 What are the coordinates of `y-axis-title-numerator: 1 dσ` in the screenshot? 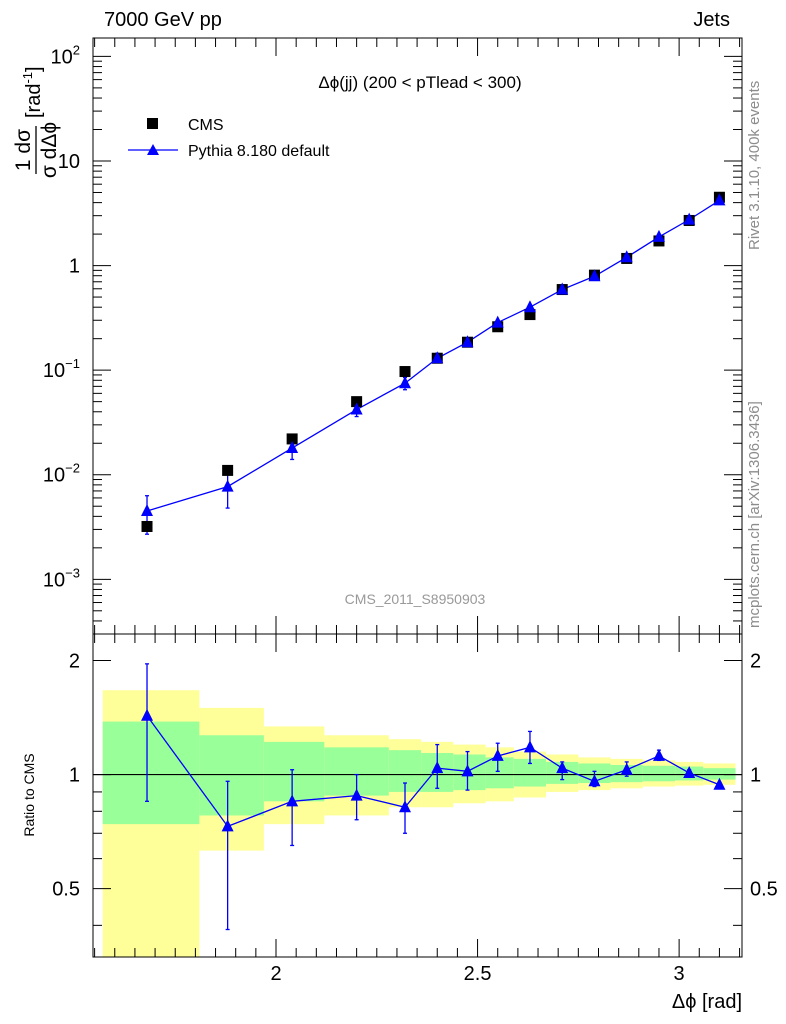 It's located at (23, 150).